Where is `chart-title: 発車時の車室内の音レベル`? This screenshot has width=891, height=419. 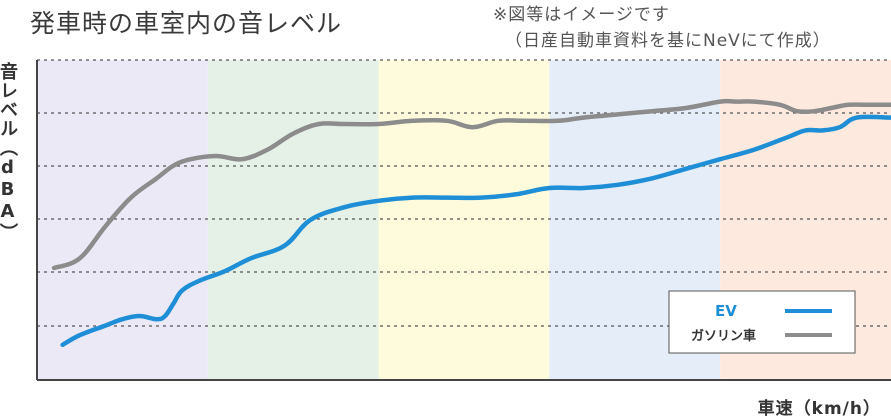 chart-title: 発車時の車室内の音レベル is located at coordinates (186, 23).